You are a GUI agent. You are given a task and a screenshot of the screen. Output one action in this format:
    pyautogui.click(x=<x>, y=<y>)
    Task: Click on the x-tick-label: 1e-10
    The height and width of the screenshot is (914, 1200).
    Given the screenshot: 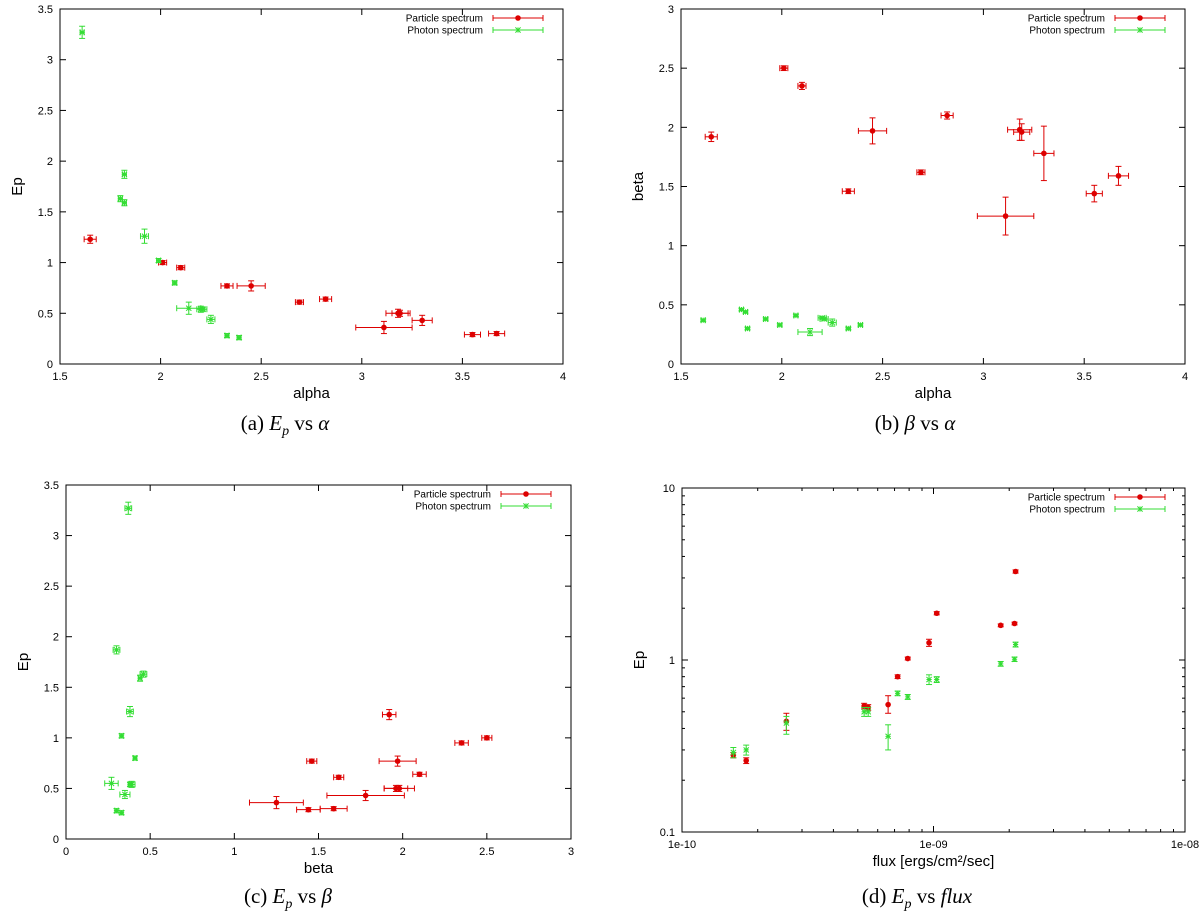 What is the action you would take?
    pyautogui.click(x=682, y=845)
    